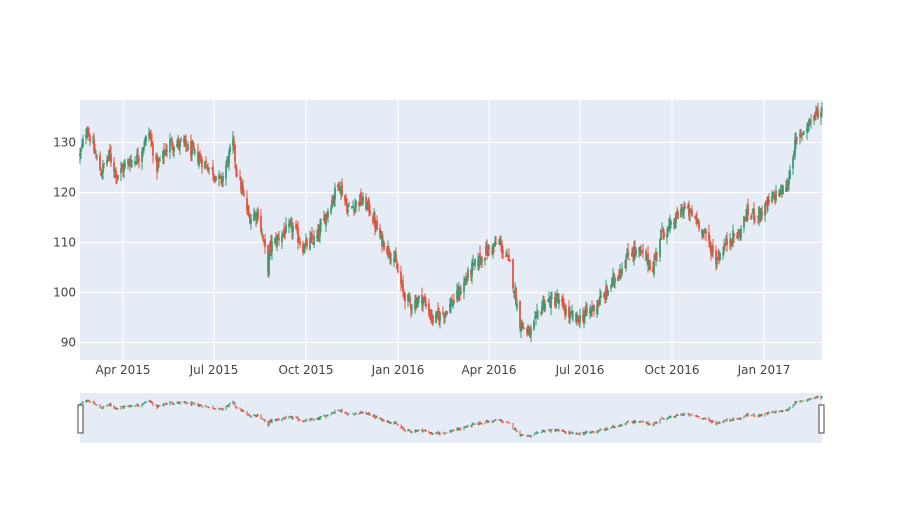  I want to click on range-slider, so click(451, 418).